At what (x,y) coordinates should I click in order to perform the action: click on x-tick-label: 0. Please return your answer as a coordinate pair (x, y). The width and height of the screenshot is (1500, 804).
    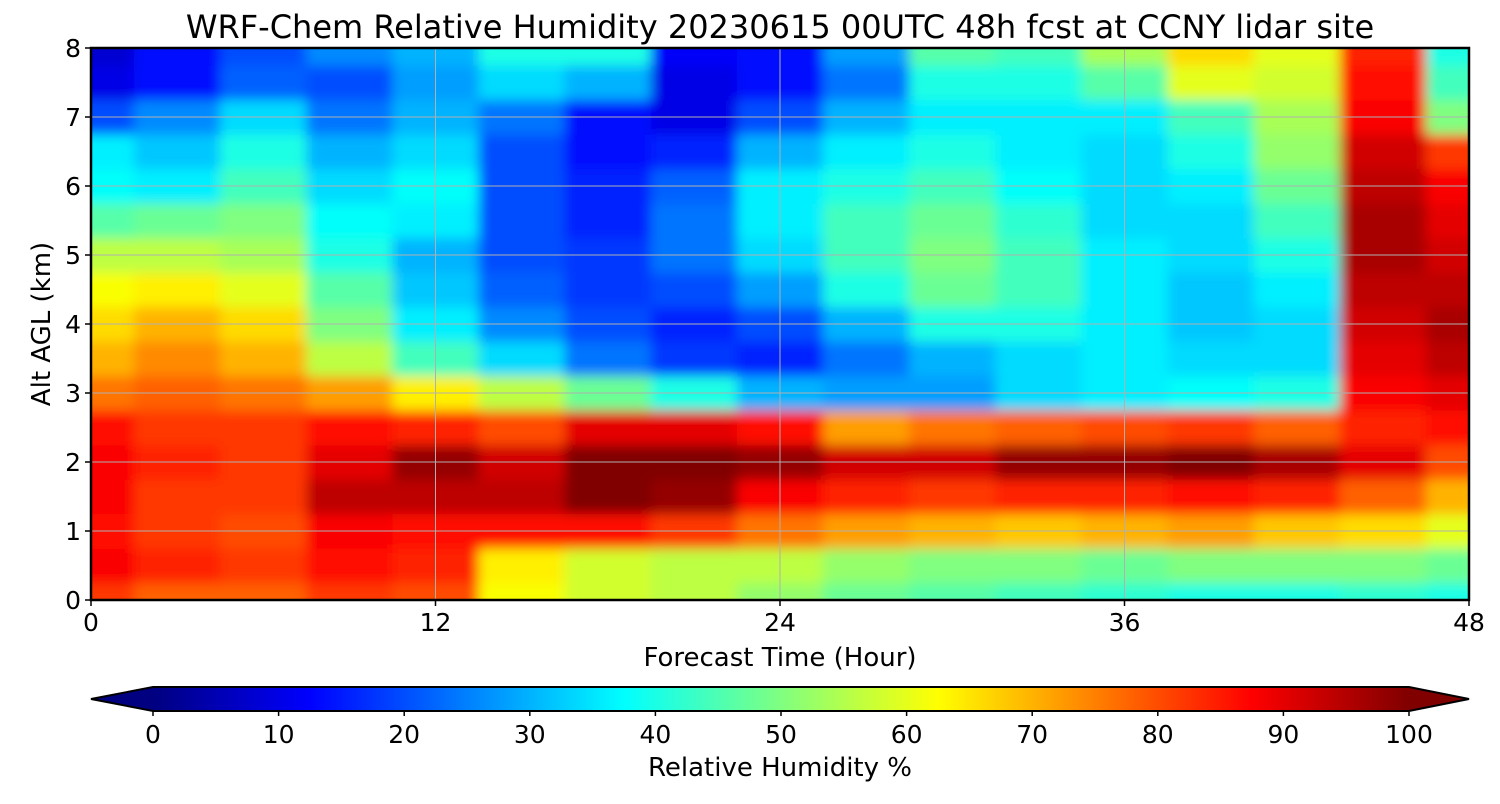
    Looking at the image, I should click on (91, 622).